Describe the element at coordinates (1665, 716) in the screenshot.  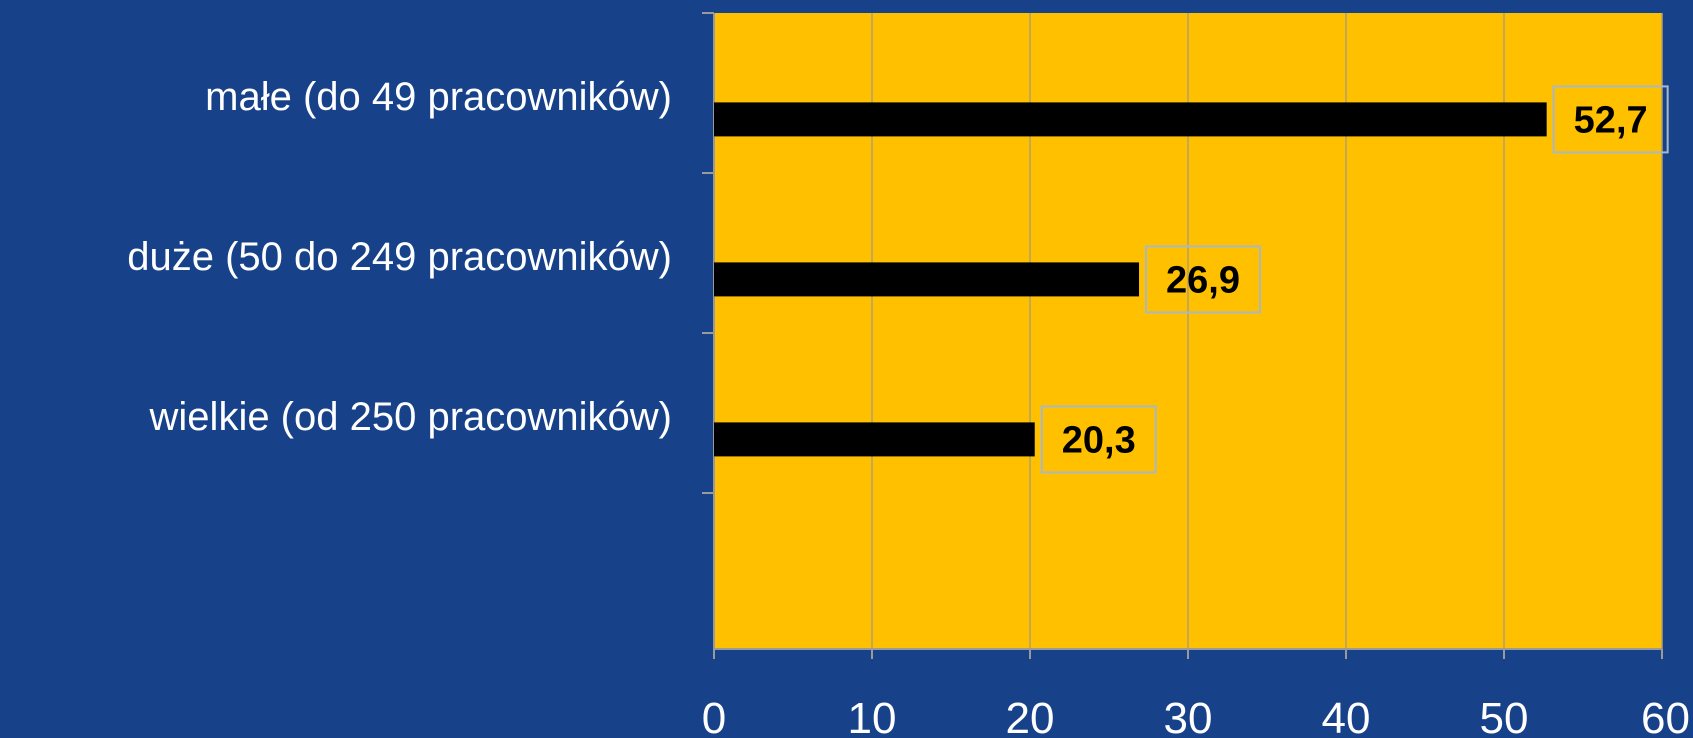
I see `x-tick-label: 60` at that location.